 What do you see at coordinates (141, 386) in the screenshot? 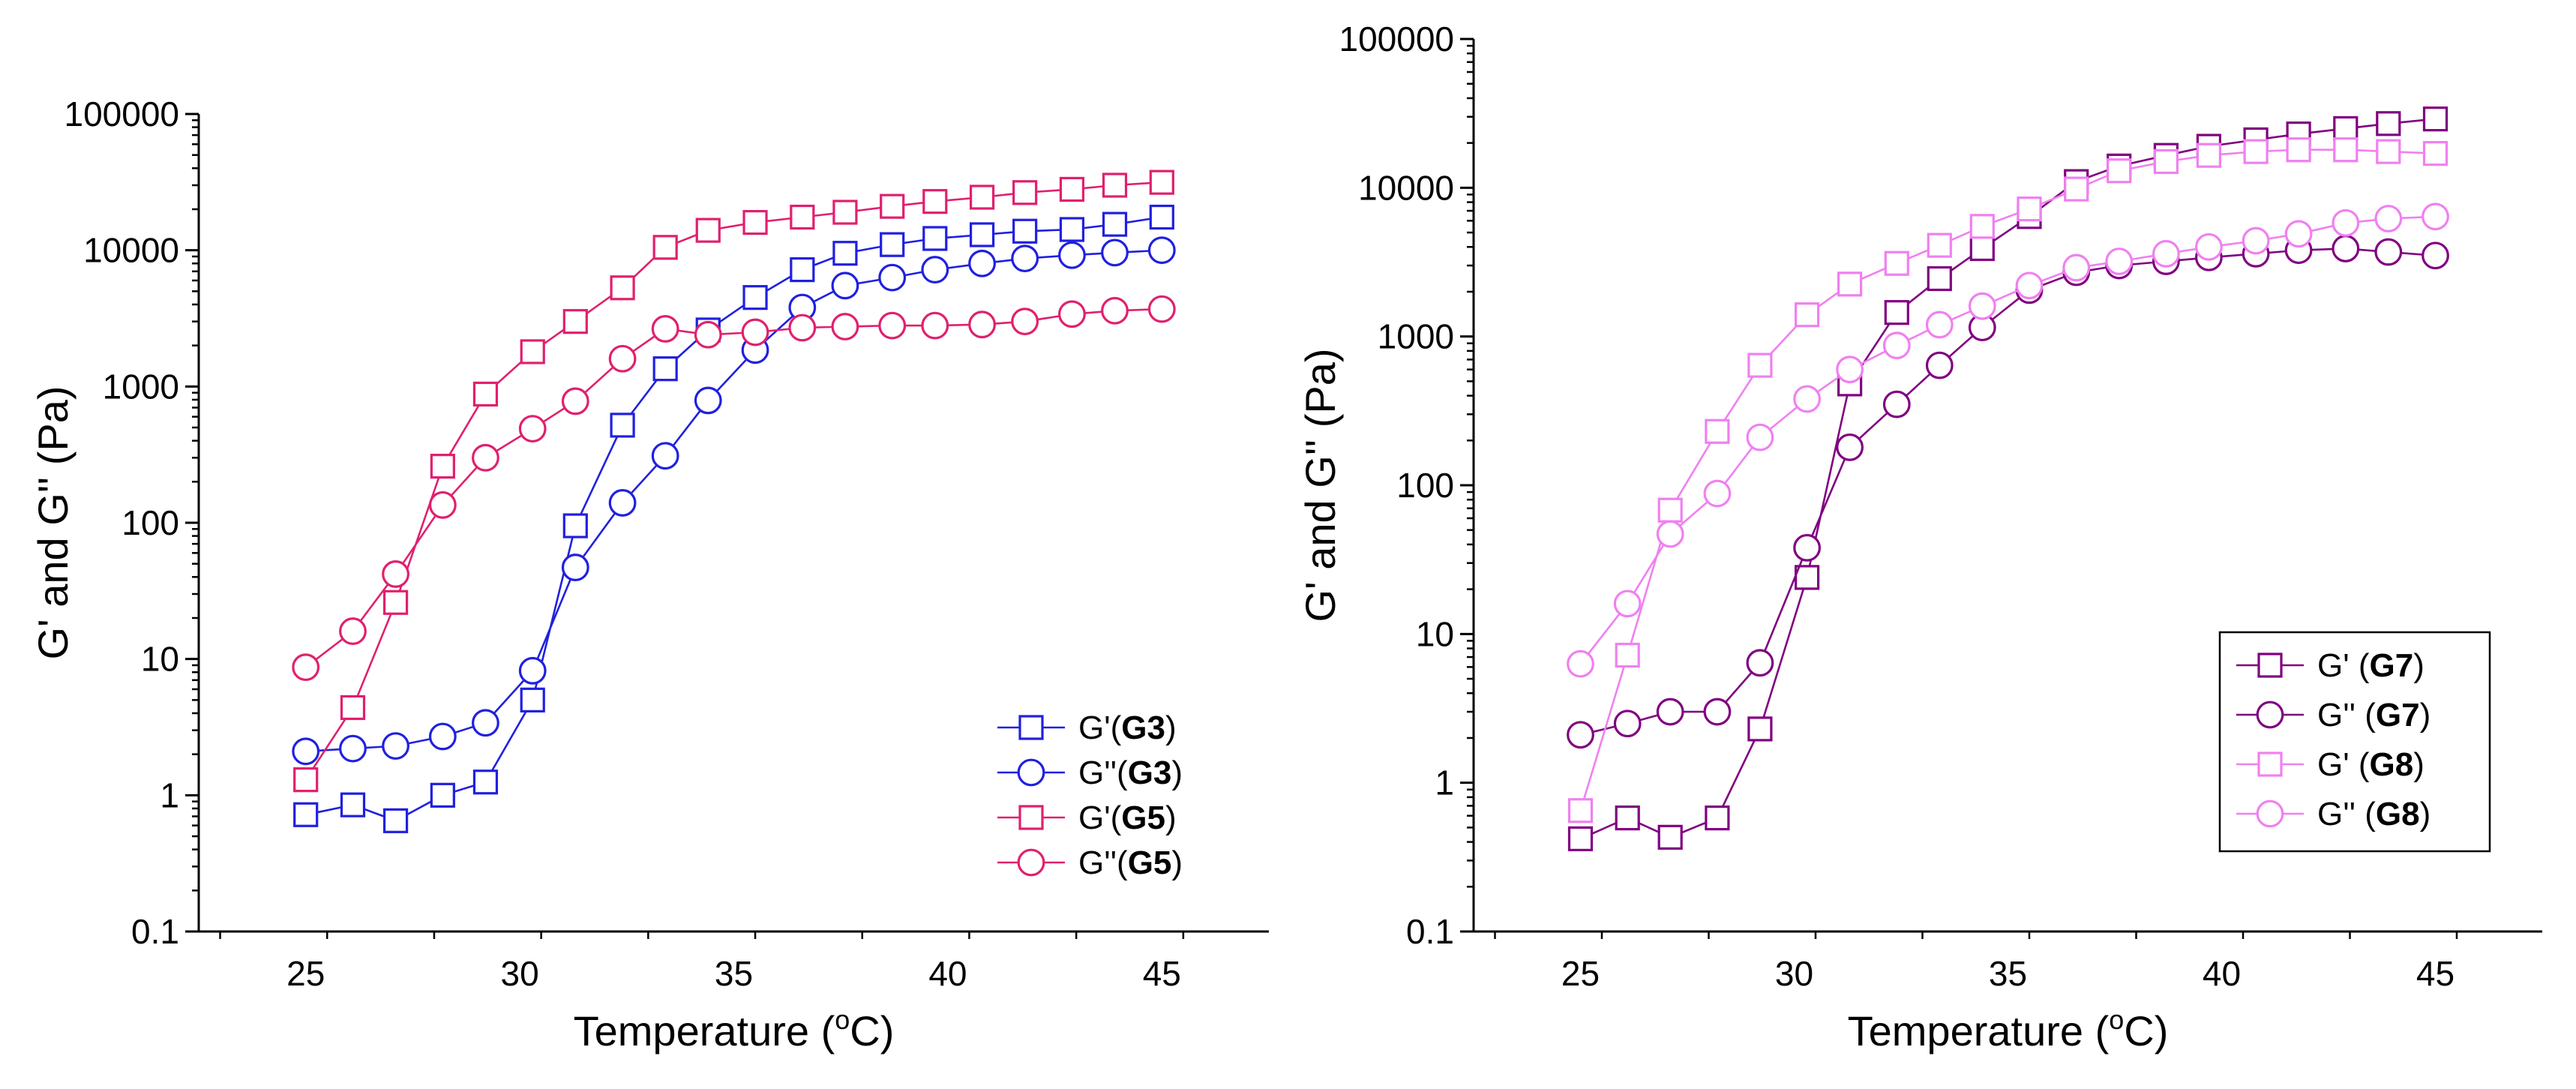
I see `y-tick-label: 1000` at bounding box center [141, 386].